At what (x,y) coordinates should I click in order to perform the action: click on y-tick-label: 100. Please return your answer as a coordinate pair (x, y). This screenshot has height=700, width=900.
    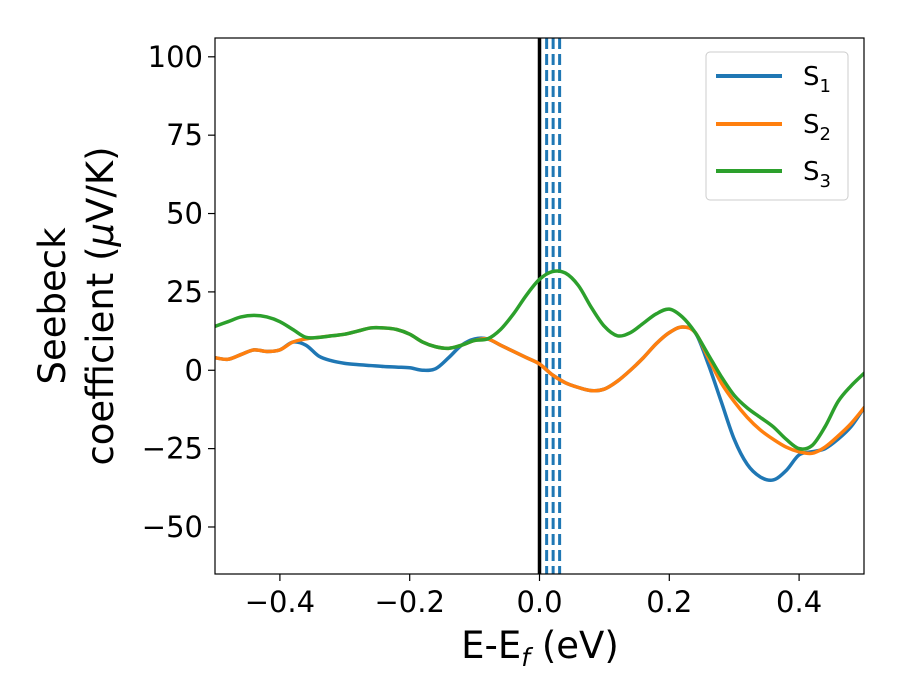
    Looking at the image, I should click on (175, 57).